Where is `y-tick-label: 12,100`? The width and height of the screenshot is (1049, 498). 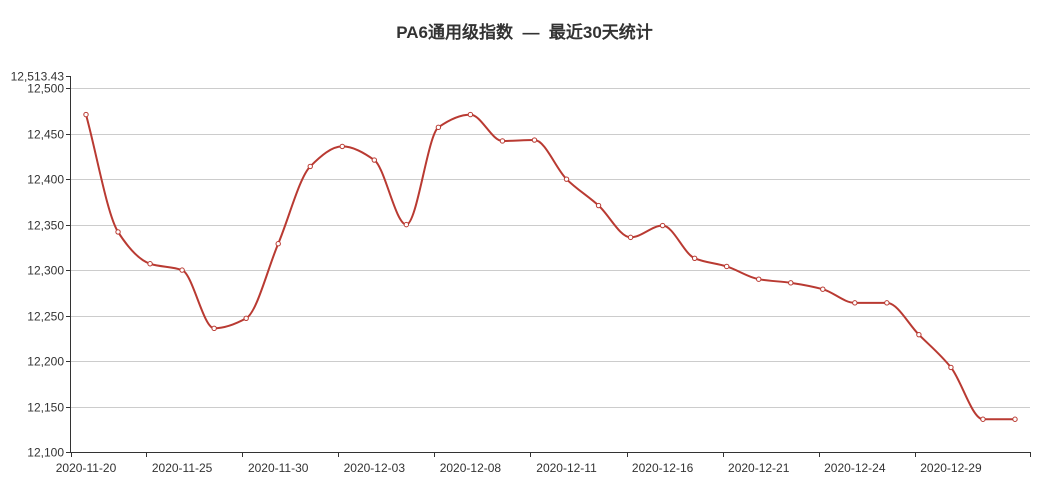
y-tick-label: 12,100 is located at coordinates (45, 453).